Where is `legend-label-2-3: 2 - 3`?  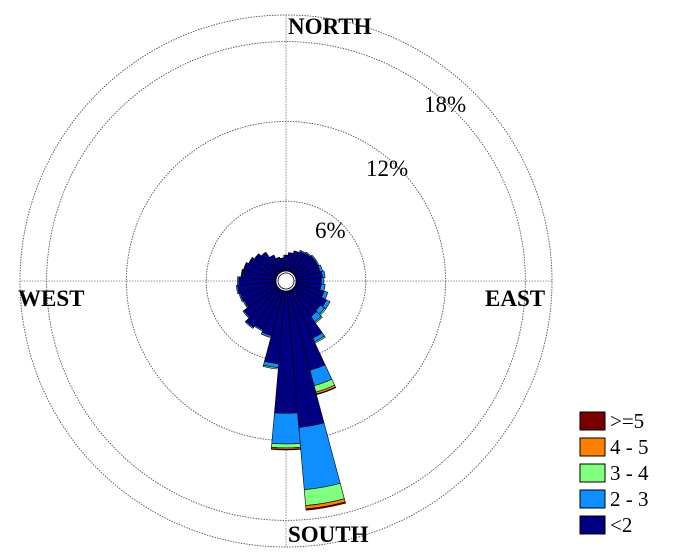 legend-label-2-3: 2 - 3 is located at coordinates (629, 499).